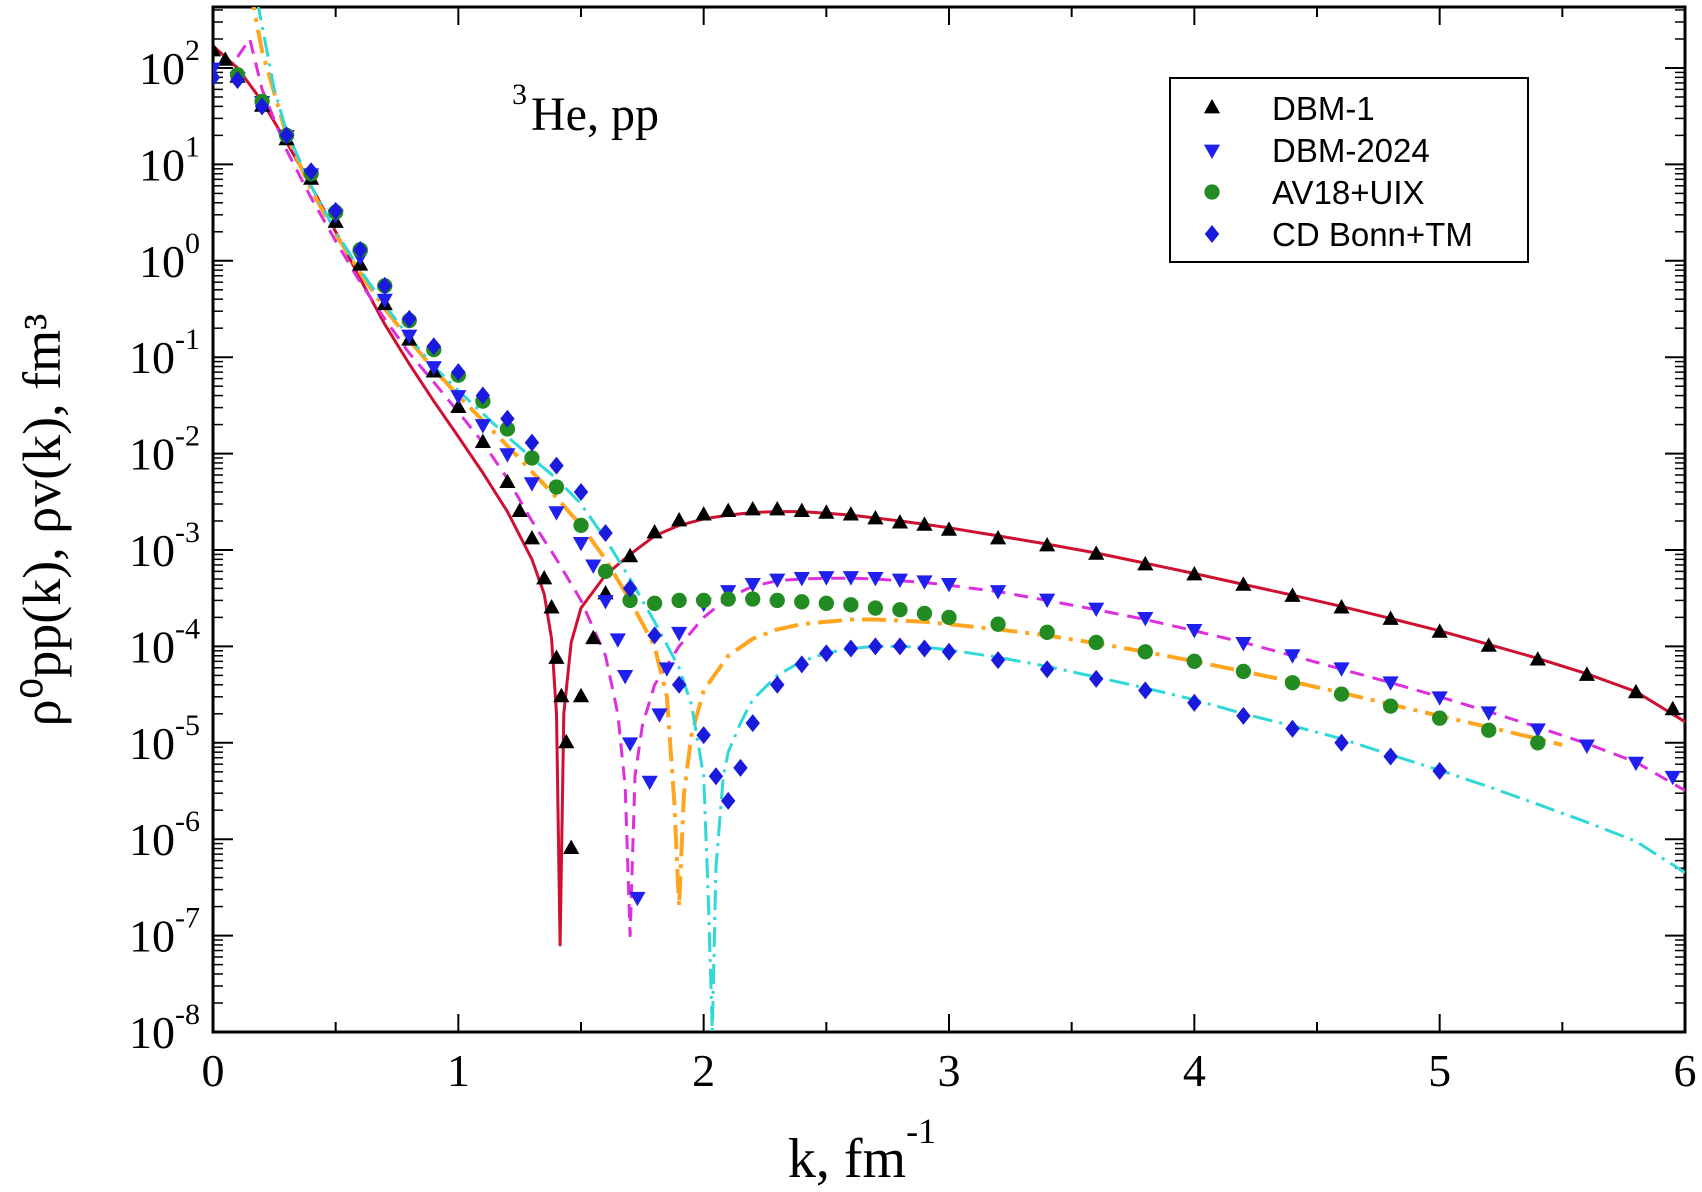 The height and width of the screenshot is (1192, 1702). What do you see at coordinates (703, 1070) in the screenshot?
I see `x-tick-label: 2` at bounding box center [703, 1070].